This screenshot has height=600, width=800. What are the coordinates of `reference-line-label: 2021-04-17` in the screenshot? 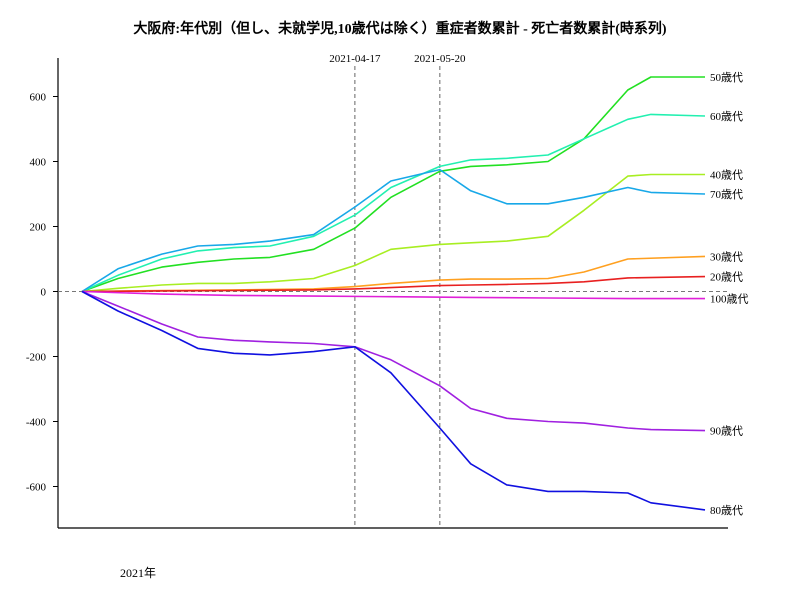 It's located at (355, 59).